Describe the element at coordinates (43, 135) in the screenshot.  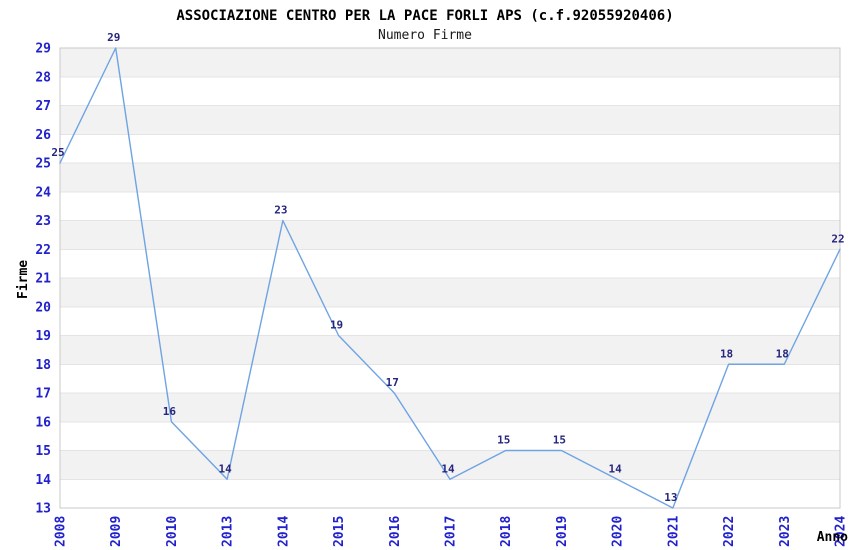
I see `y-tick-label: 26` at that location.